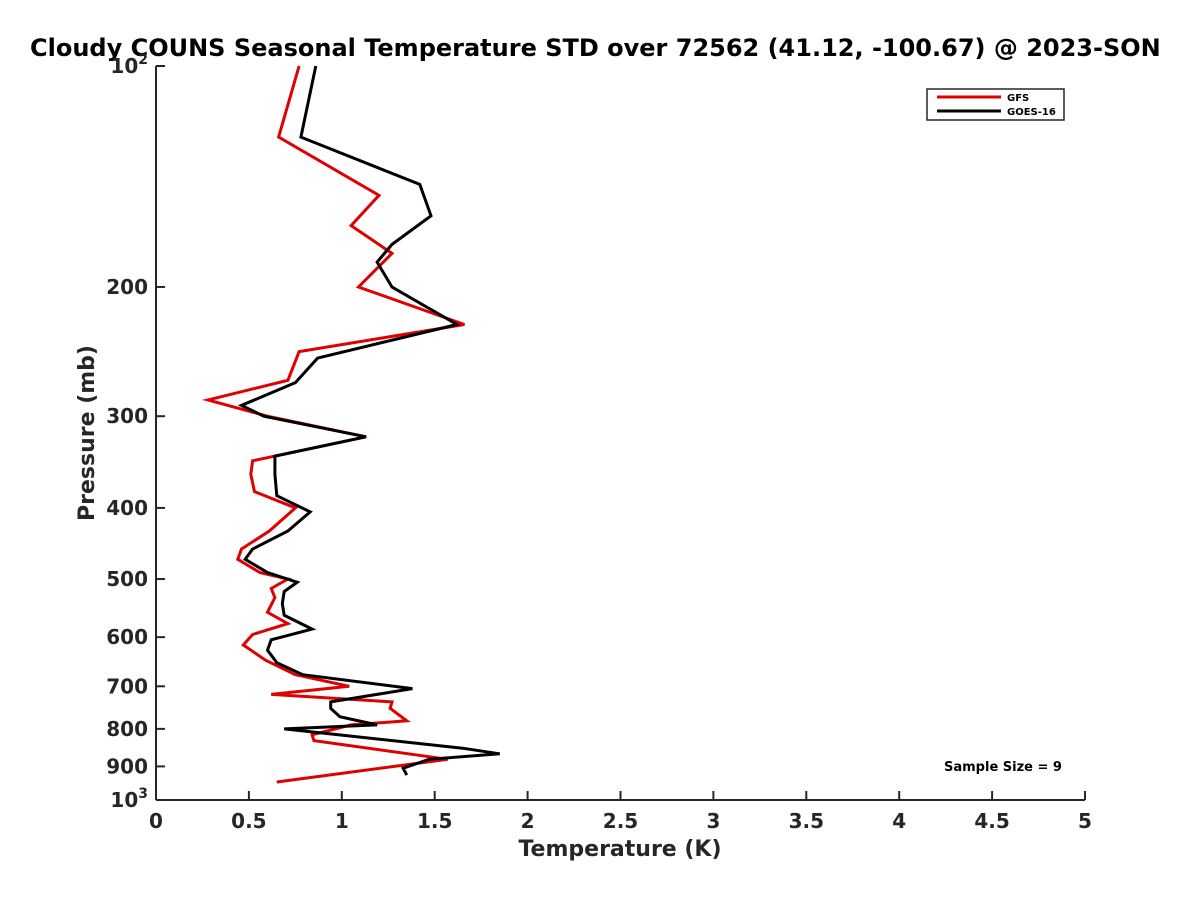  What do you see at coordinates (1018, 98) in the screenshot?
I see `legend-label: GFS` at bounding box center [1018, 98].